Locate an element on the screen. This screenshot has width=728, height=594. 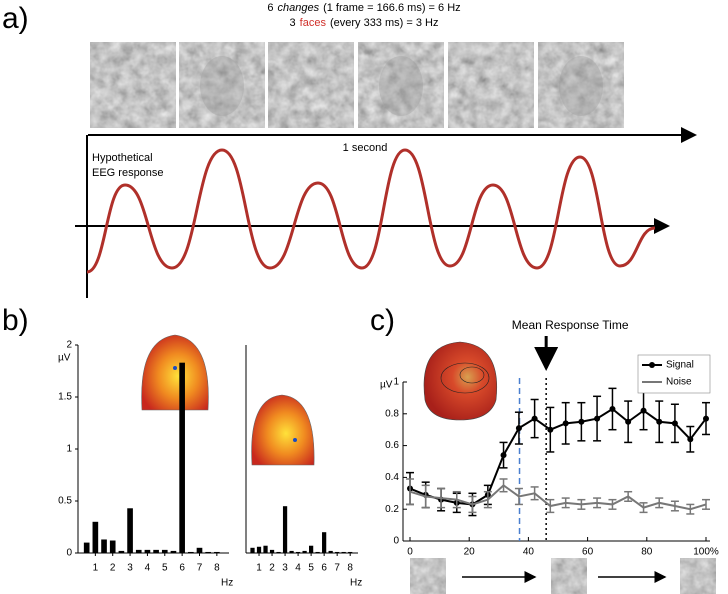
y-tick-label: 1.5 is located at coordinates (65, 397).